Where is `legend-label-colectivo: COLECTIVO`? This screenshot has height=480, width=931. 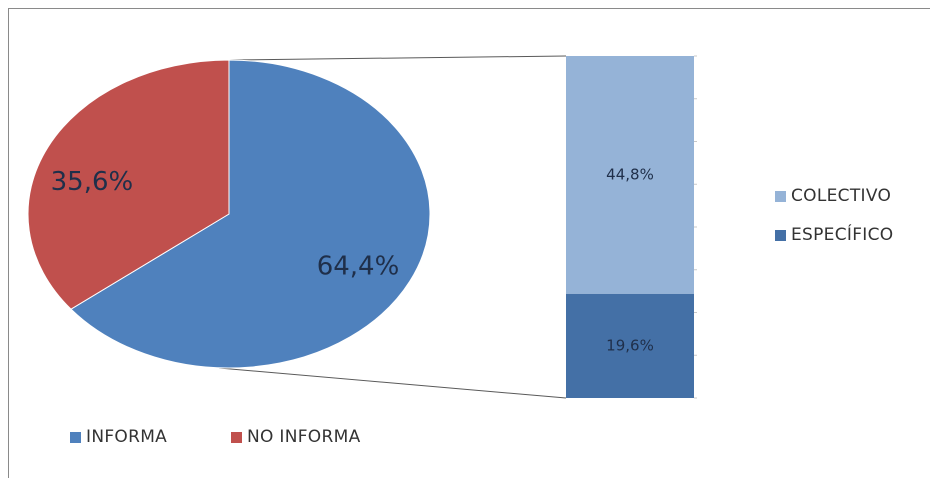 legend-label-colectivo: COLECTIVO is located at coordinates (841, 196).